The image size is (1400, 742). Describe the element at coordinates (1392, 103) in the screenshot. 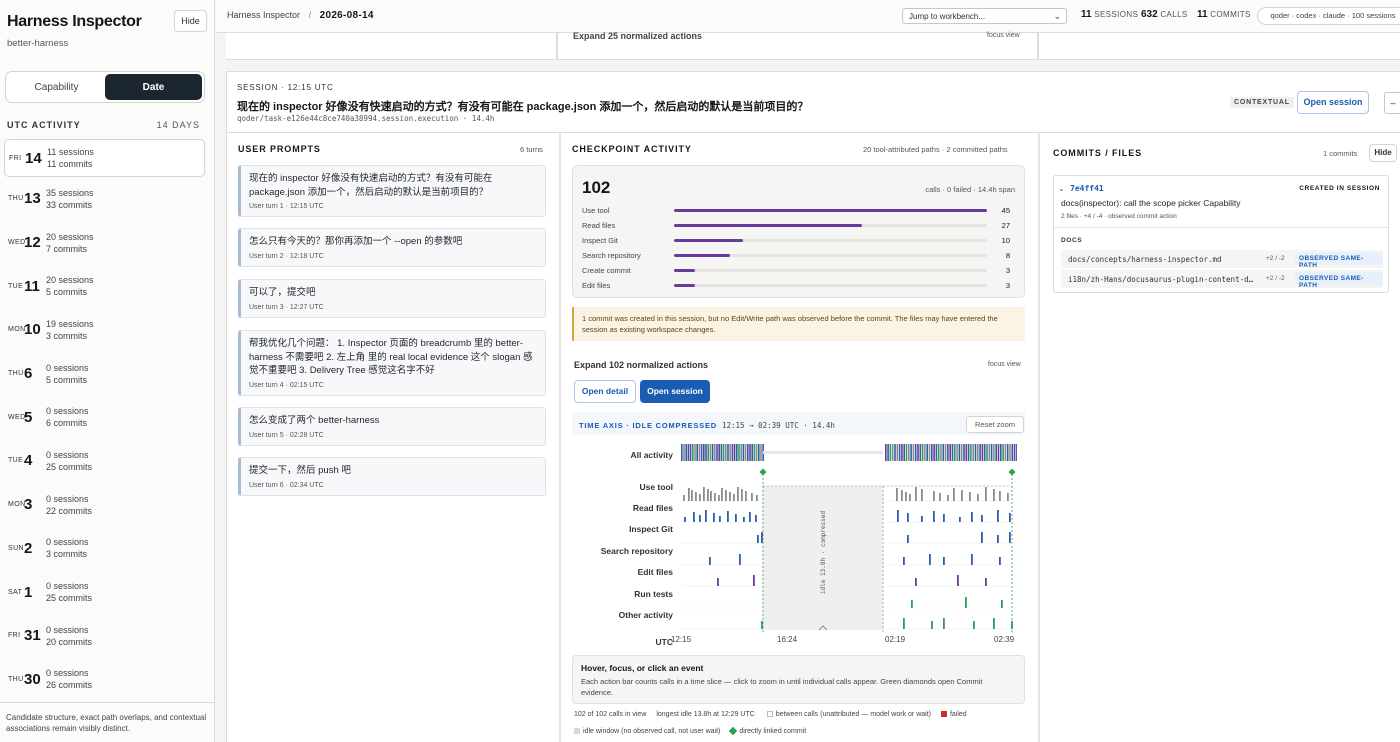

I see `collapse-button: –` at that location.